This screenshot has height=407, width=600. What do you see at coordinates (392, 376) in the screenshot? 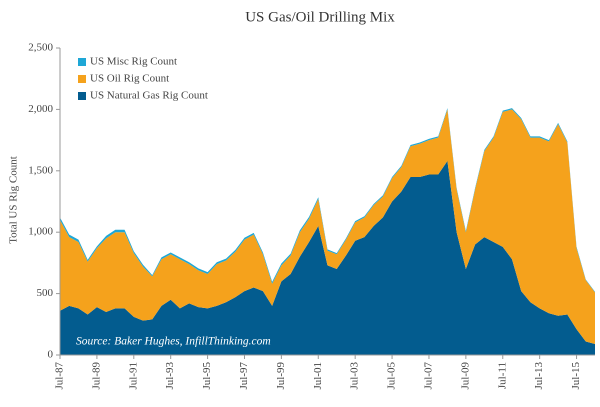
I see `x-tick-label: Jul-05` at bounding box center [392, 376].